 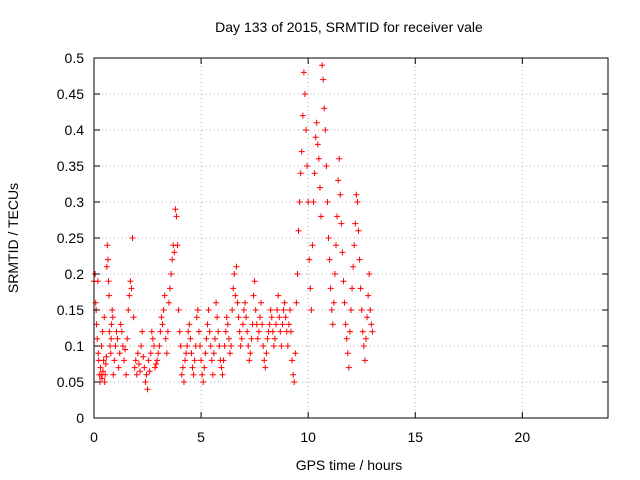 What do you see at coordinates (70, 166) in the screenshot?
I see `y-tick-label: 0.35` at bounding box center [70, 166].